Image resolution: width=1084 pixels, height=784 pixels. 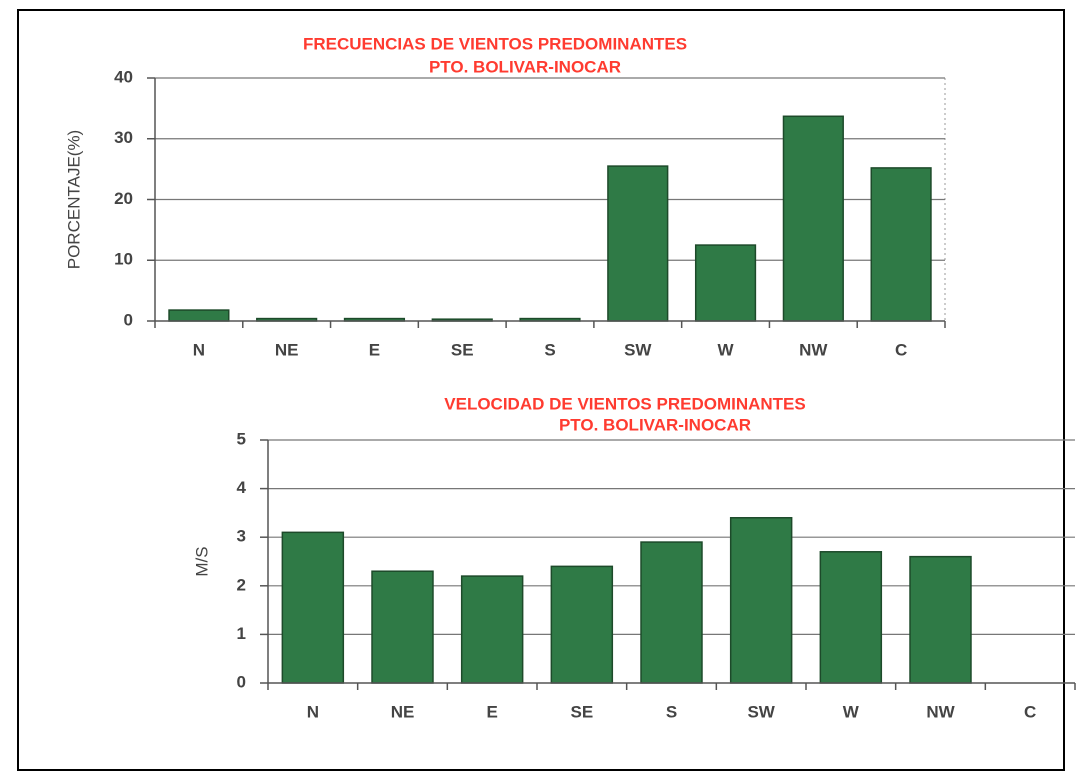 What do you see at coordinates (495, 43) in the screenshot?
I see `chart-title: FRECUENCIAS DE VIENTOS PREDOMINANTES` at bounding box center [495, 43].